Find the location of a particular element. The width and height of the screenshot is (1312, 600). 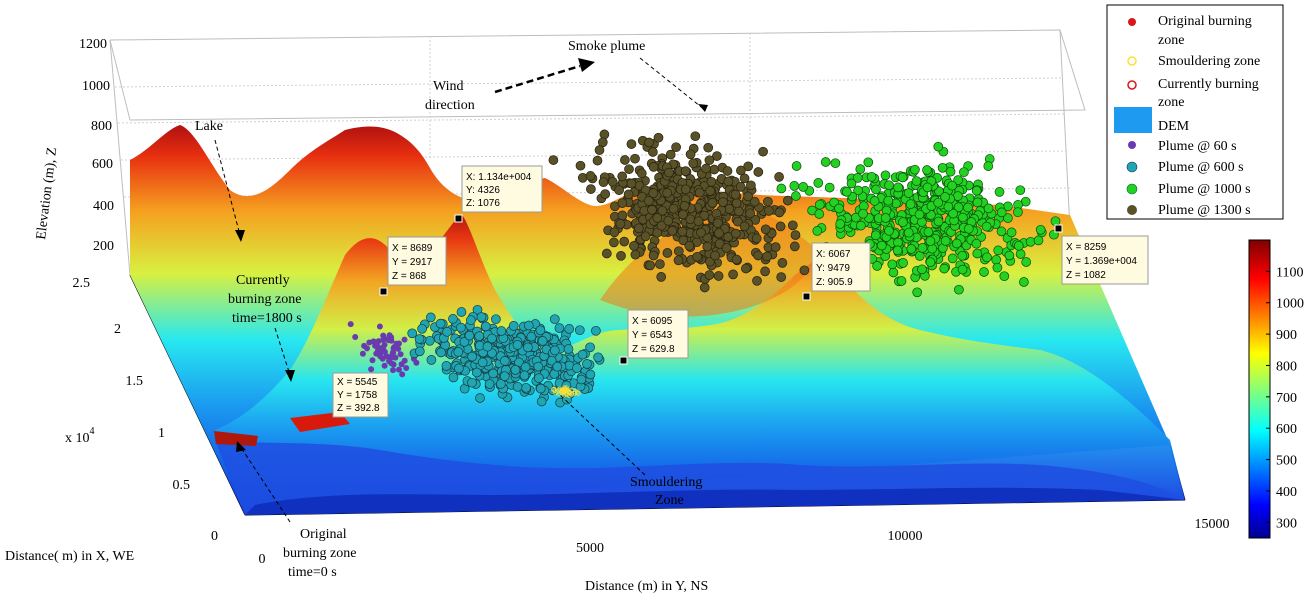

legend-label-p60: Plume @ 60 s is located at coordinates (1197, 146).